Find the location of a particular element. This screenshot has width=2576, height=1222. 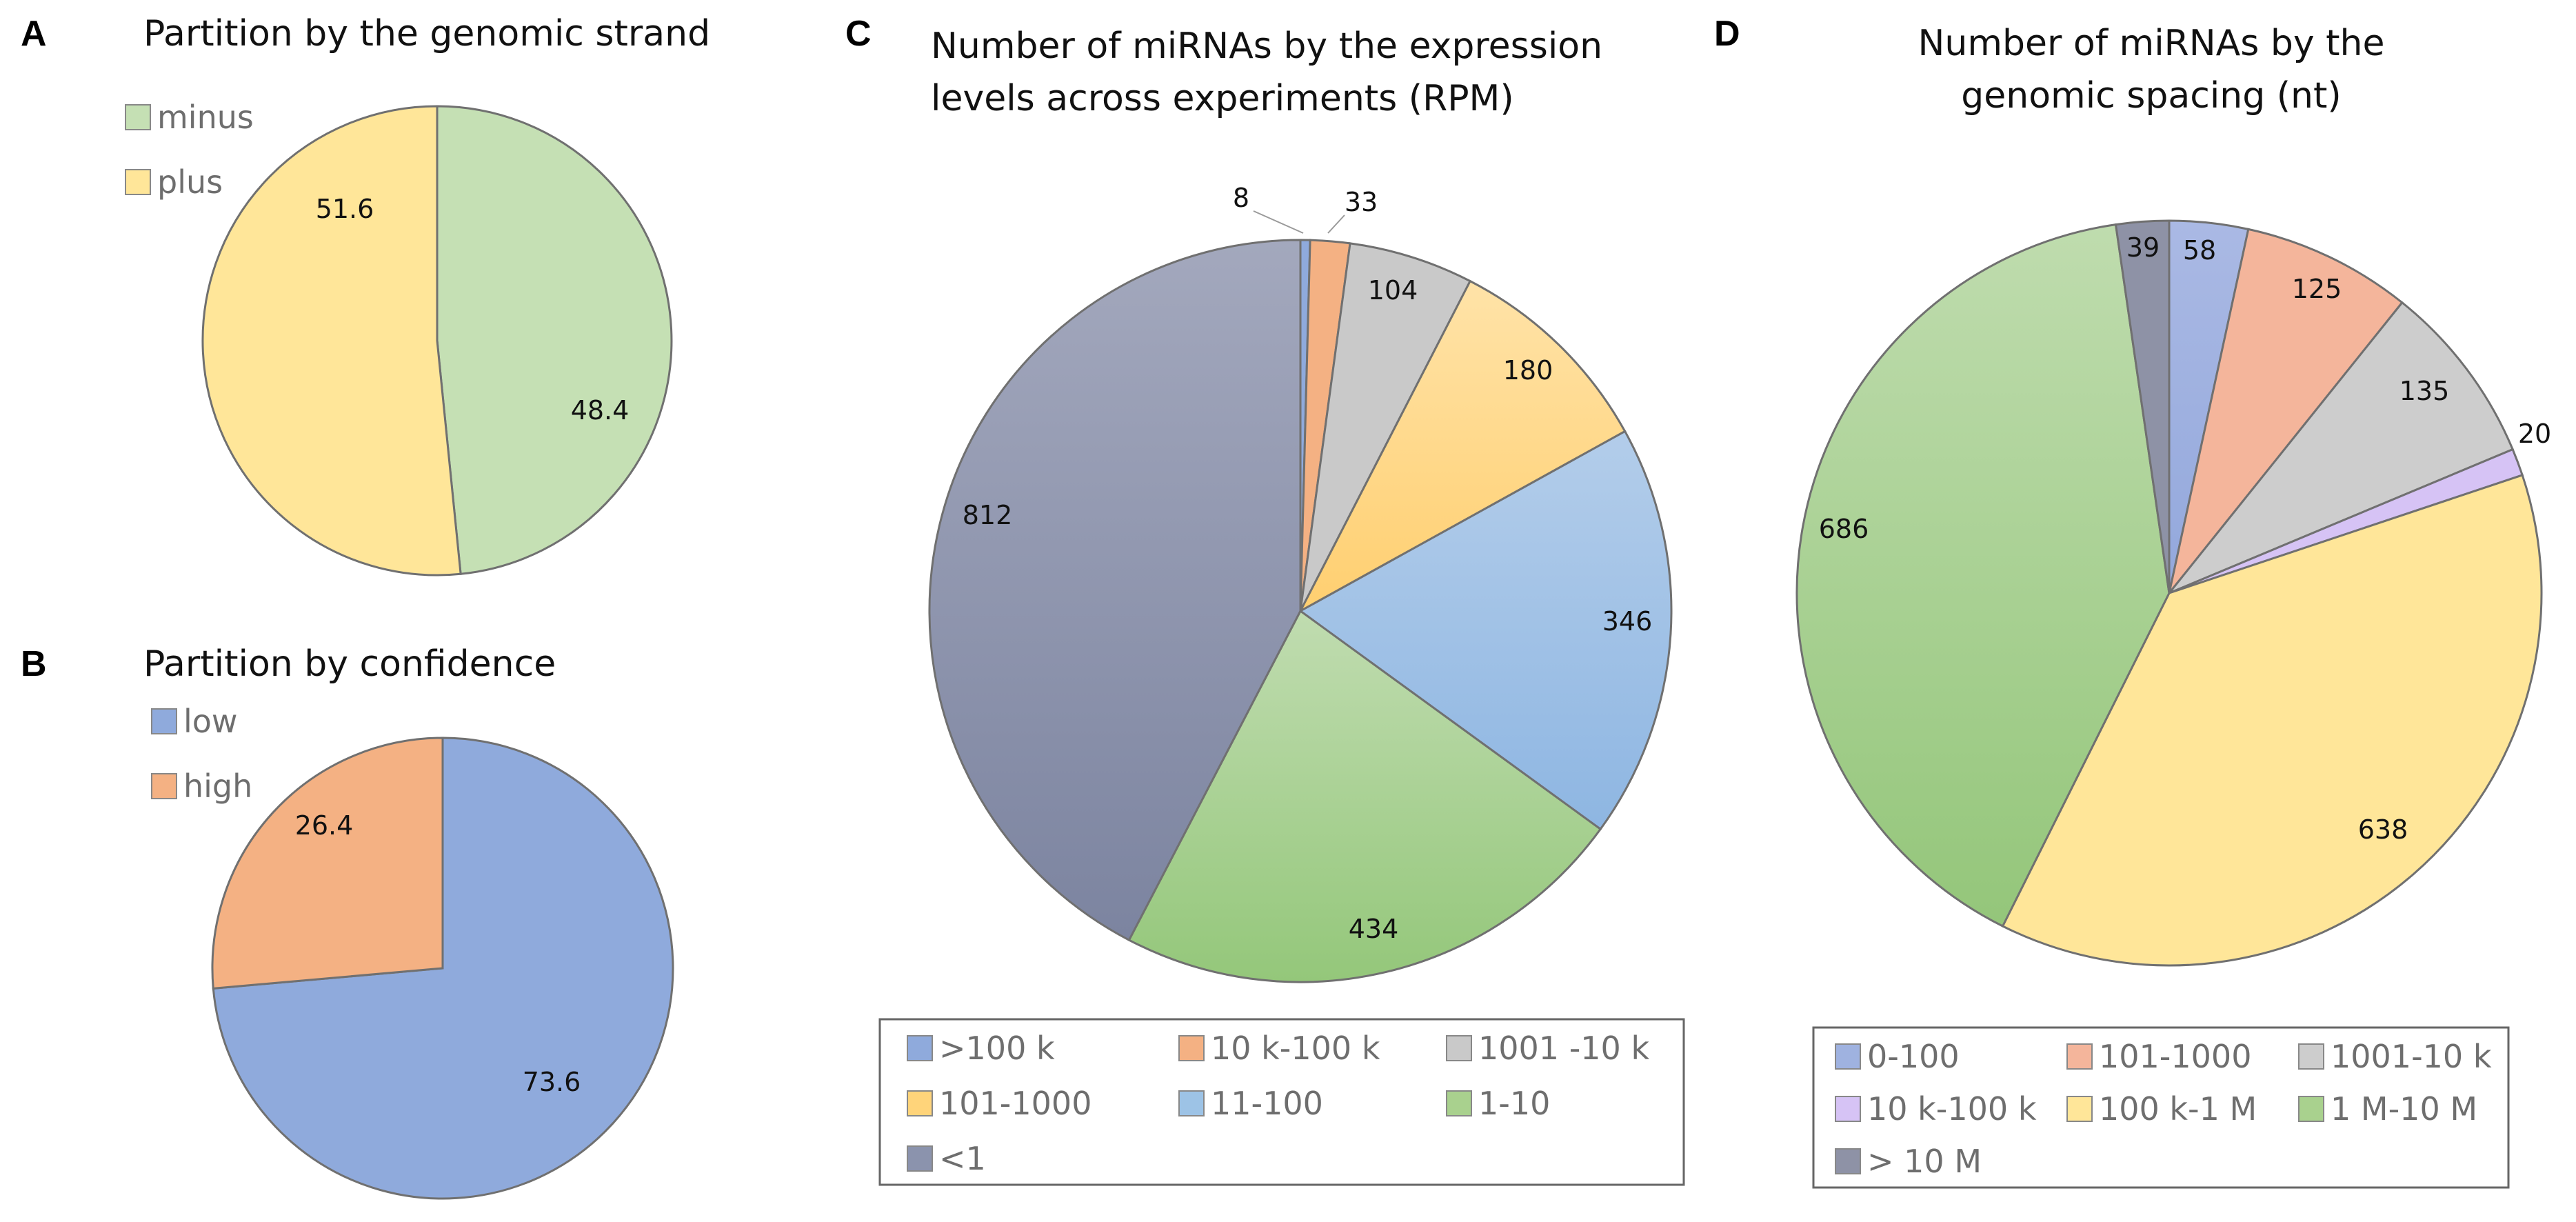

legend-swatch-c-100-k is located at coordinates (920, 1048).